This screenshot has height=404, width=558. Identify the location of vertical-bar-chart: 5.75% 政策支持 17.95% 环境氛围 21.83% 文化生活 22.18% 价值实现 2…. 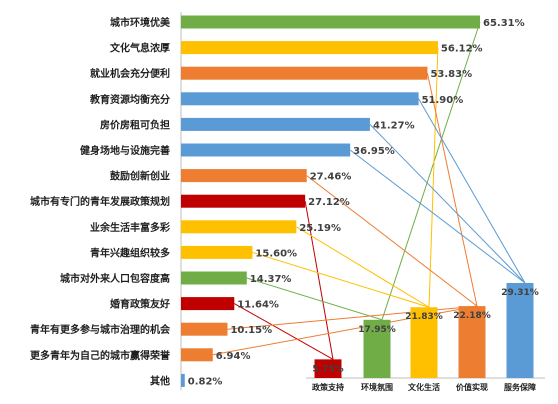
(425, 337).